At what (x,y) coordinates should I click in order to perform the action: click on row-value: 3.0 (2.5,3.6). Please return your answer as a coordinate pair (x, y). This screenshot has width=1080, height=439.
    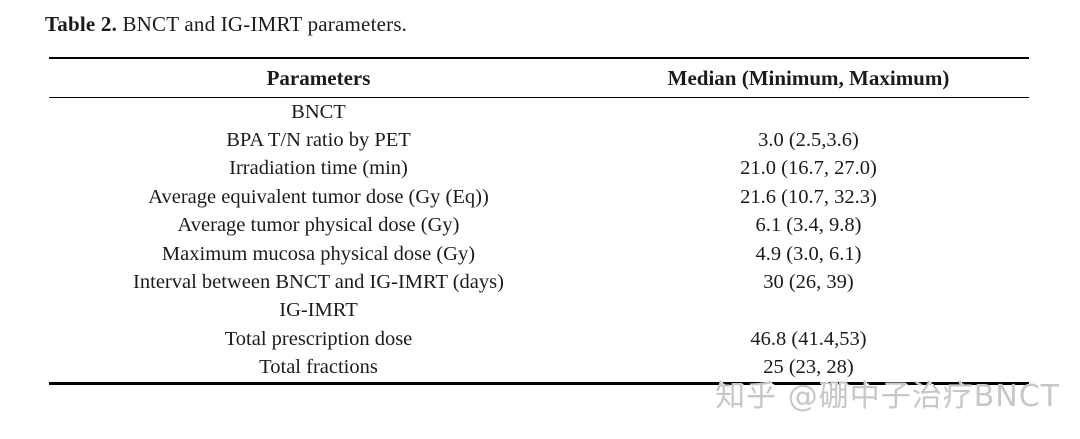
    Looking at the image, I should click on (808, 140).